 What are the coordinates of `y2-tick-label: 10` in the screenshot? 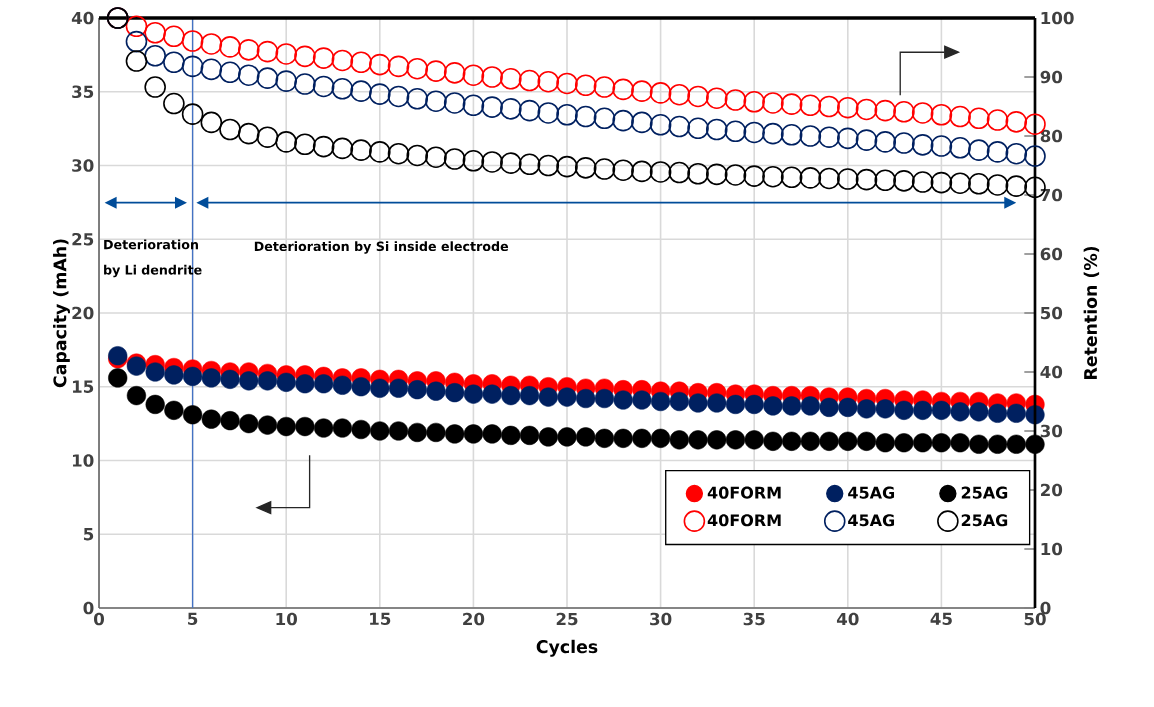 It's located at (1052, 549).